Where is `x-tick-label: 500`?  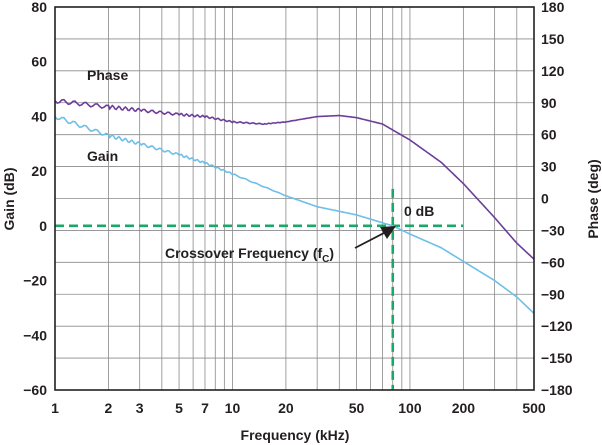
x-tick-label: 500 is located at coordinates (534, 408).